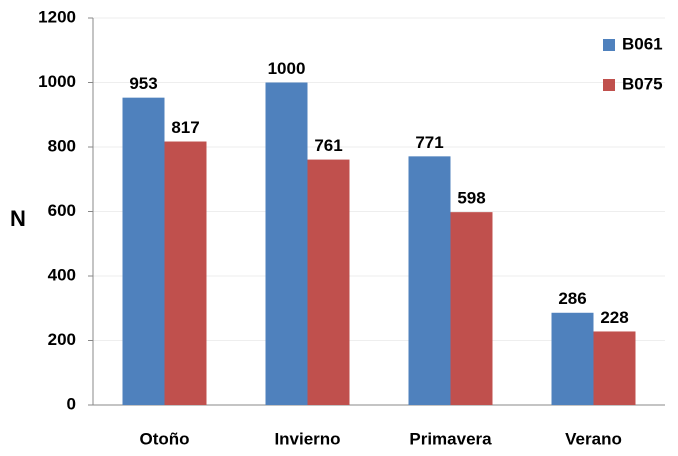 This screenshot has height=456, width=678. What do you see at coordinates (642, 83) in the screenshot?
I see `legend-label: B075` at bounding box center [642, 83].